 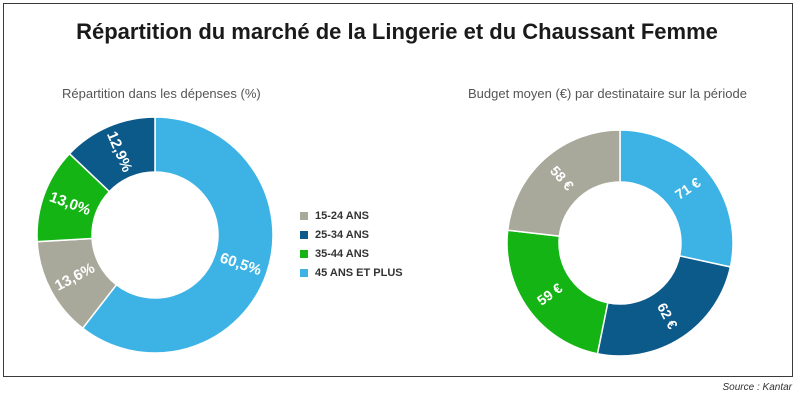 I want to click on legend-label: 35-44 ANS, so click(x=342, y=253).